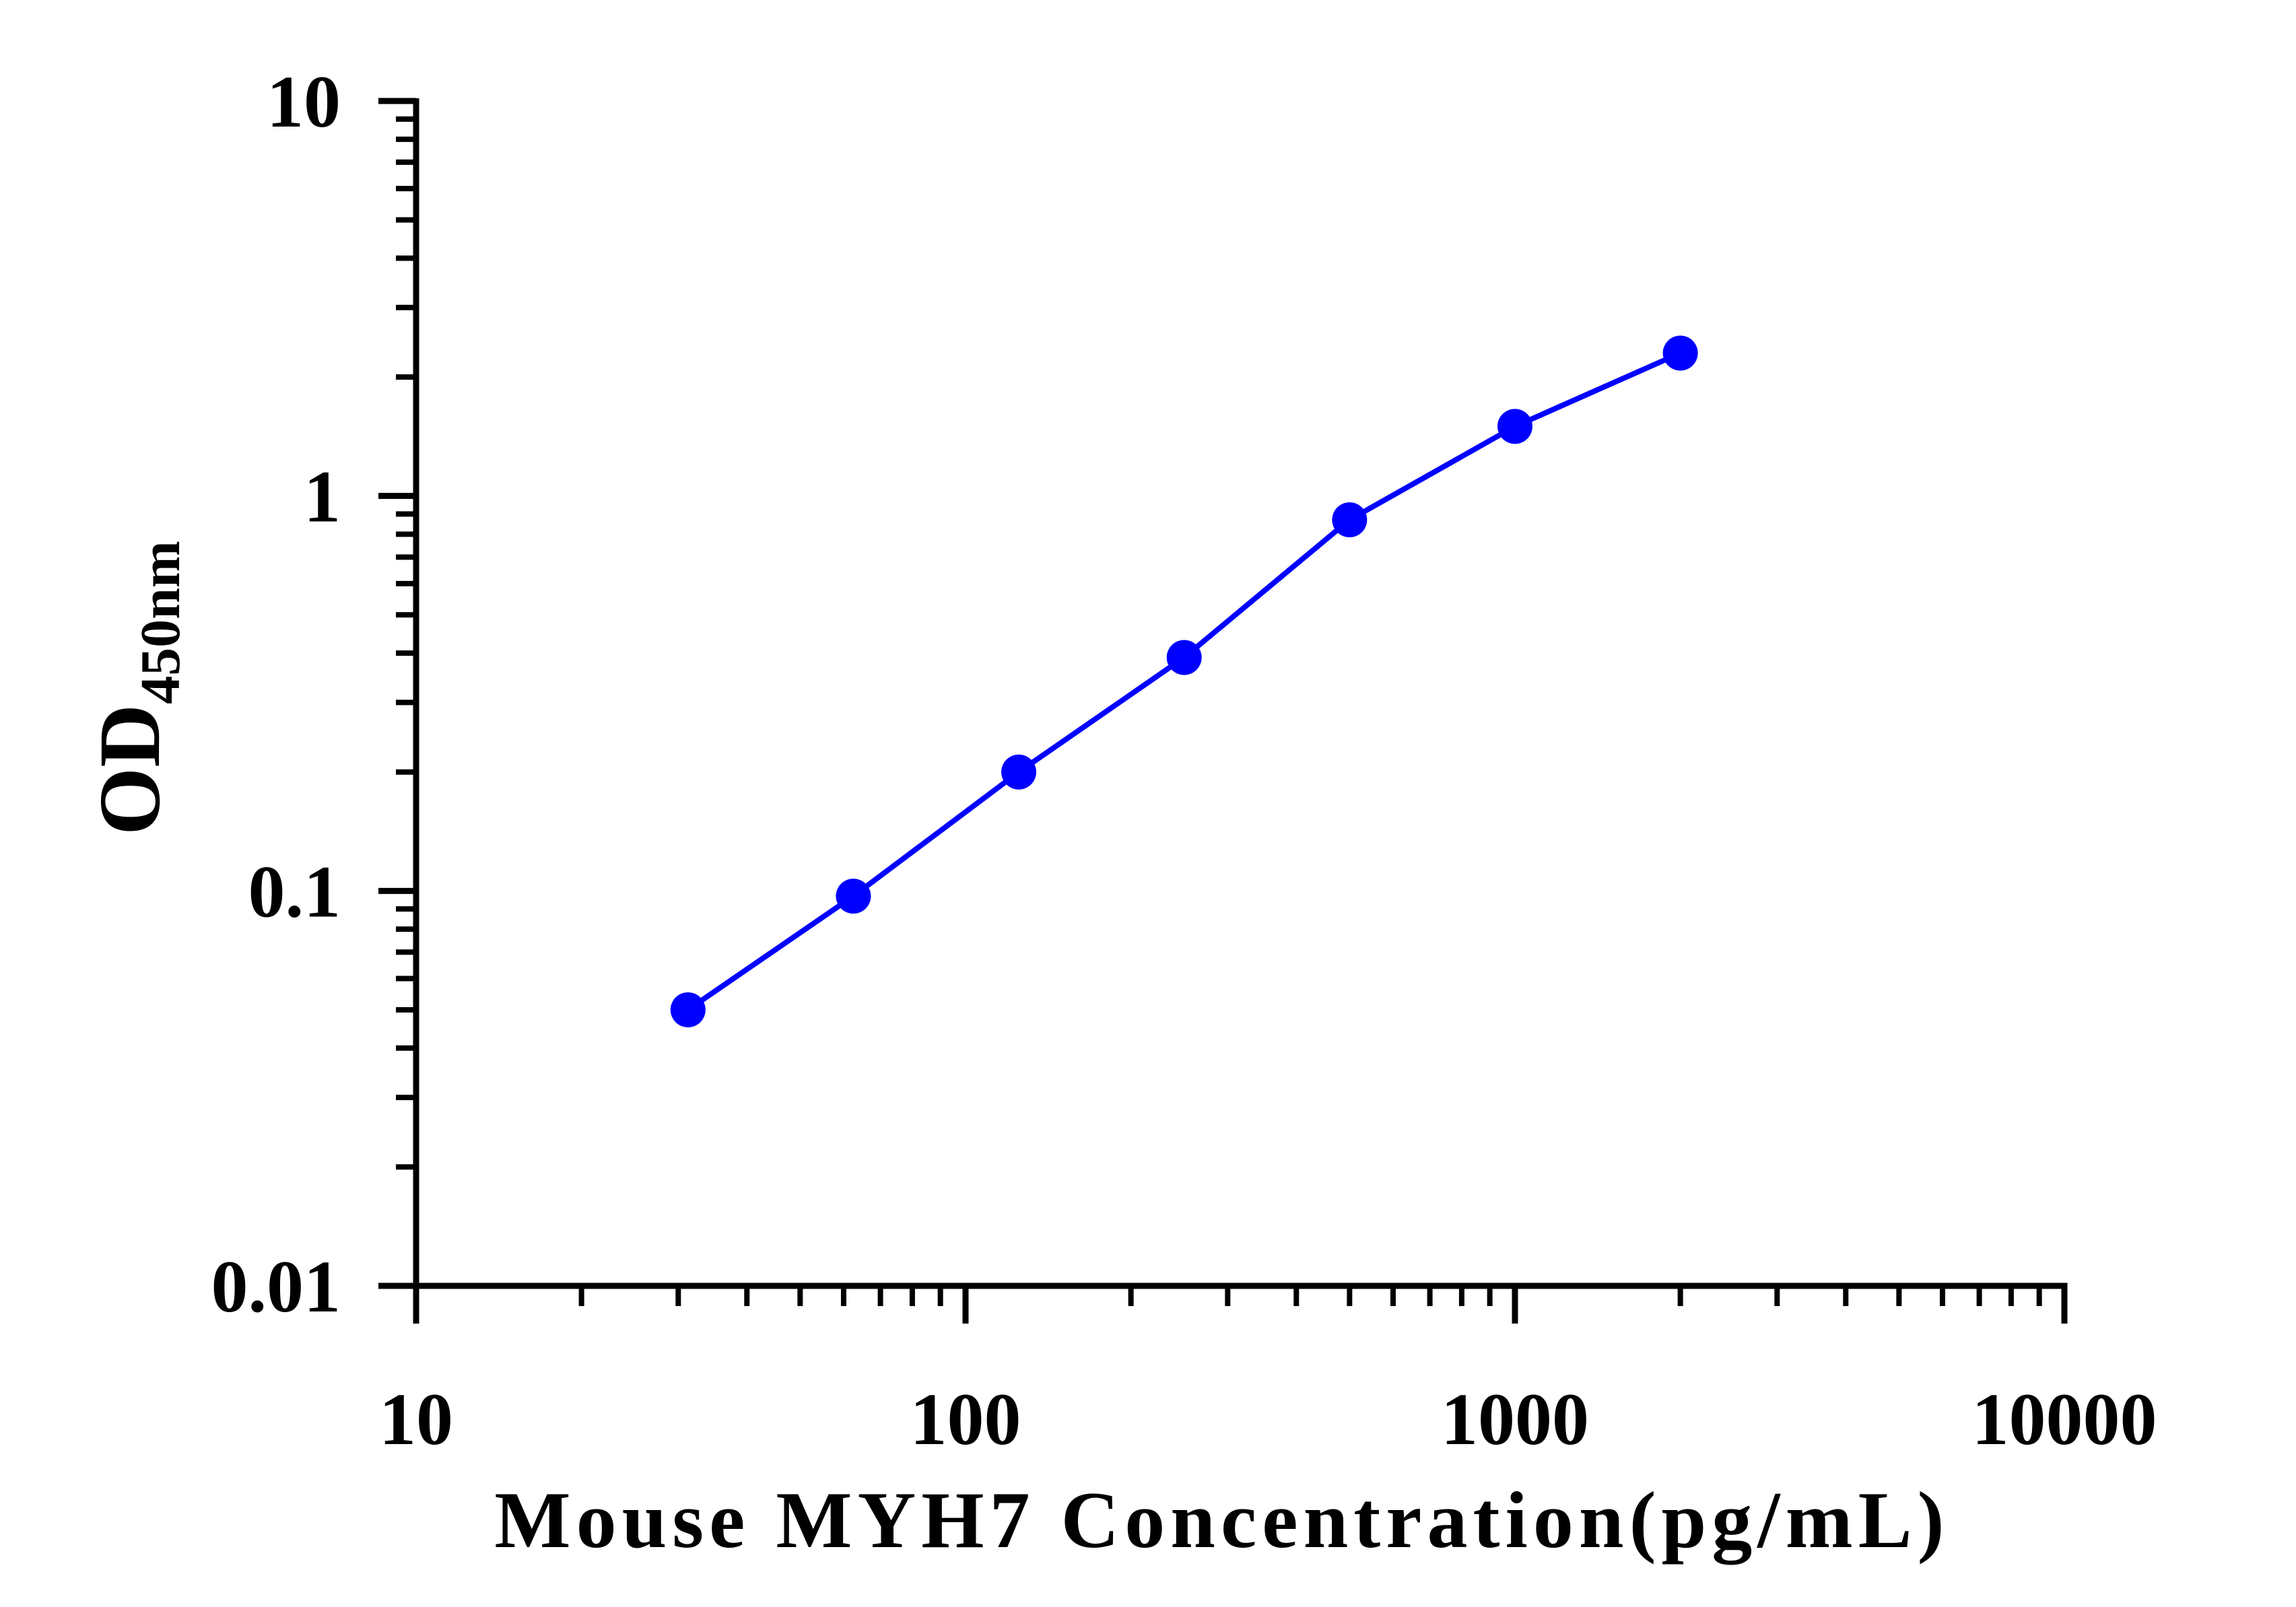 The width and height of the screenshot is (2296, 1607). What do you see at coordinates (129, 769) in the screenshot?
I see `y-axis-title-main: OD` at bounding box center [129, 769].